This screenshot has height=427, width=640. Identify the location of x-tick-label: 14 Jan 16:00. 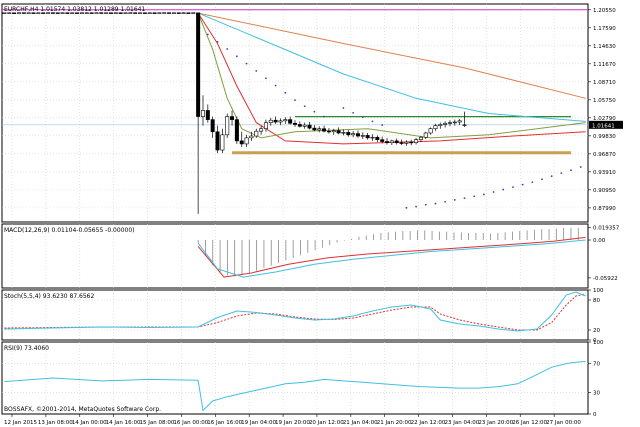
(123, 423).